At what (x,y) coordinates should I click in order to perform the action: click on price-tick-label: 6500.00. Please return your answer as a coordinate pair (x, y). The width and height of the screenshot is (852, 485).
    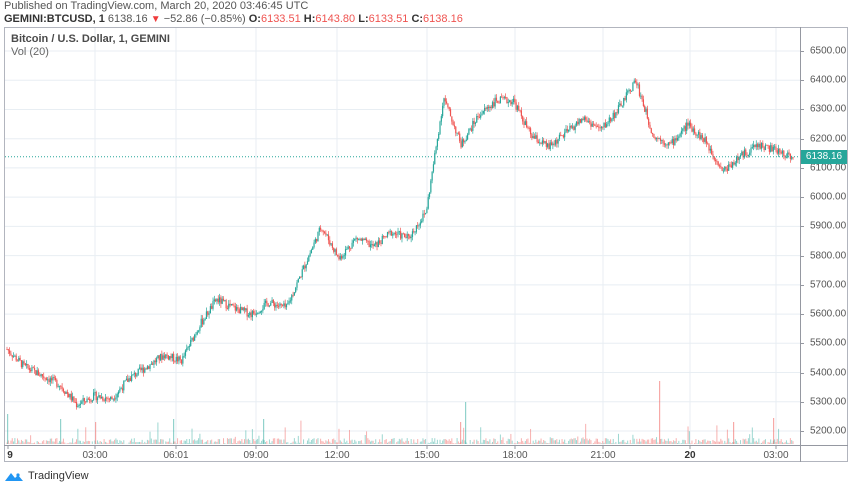
    Looking at the image, I should click on (828, 51).